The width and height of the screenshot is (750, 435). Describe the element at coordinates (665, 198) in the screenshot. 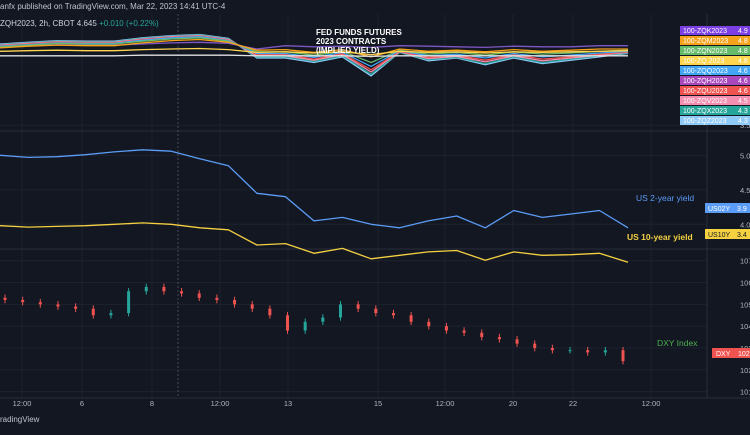

I see `us2y-annotation: US 2-year yield` at that location.